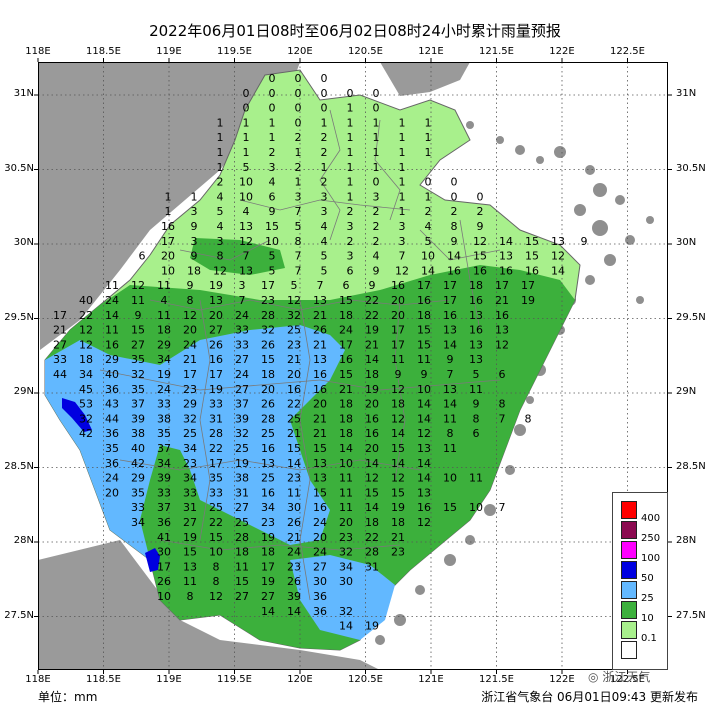 The height and width of the screenshot is (710, 710). What do you see at coordinates (23, 242) in the screenshot?
I see `lat-label-left: 30N` at bounding box center [23, 242].